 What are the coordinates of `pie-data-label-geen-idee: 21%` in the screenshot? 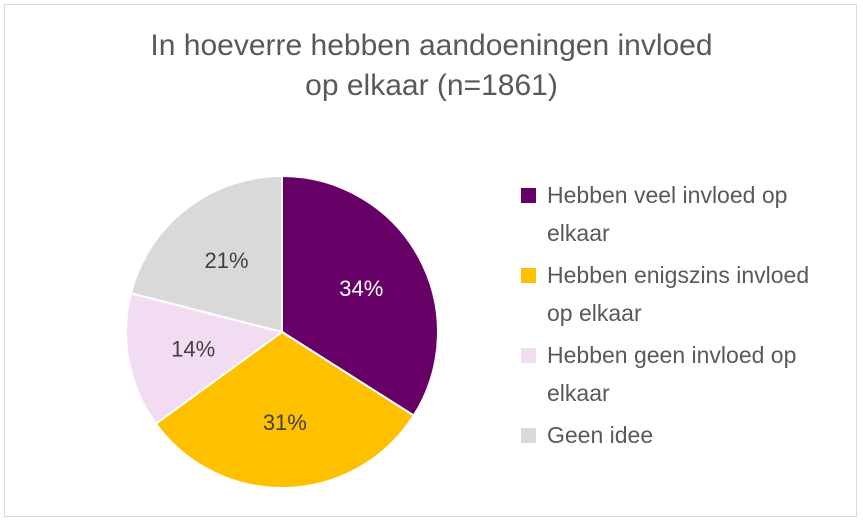 It's located at (227, 260).